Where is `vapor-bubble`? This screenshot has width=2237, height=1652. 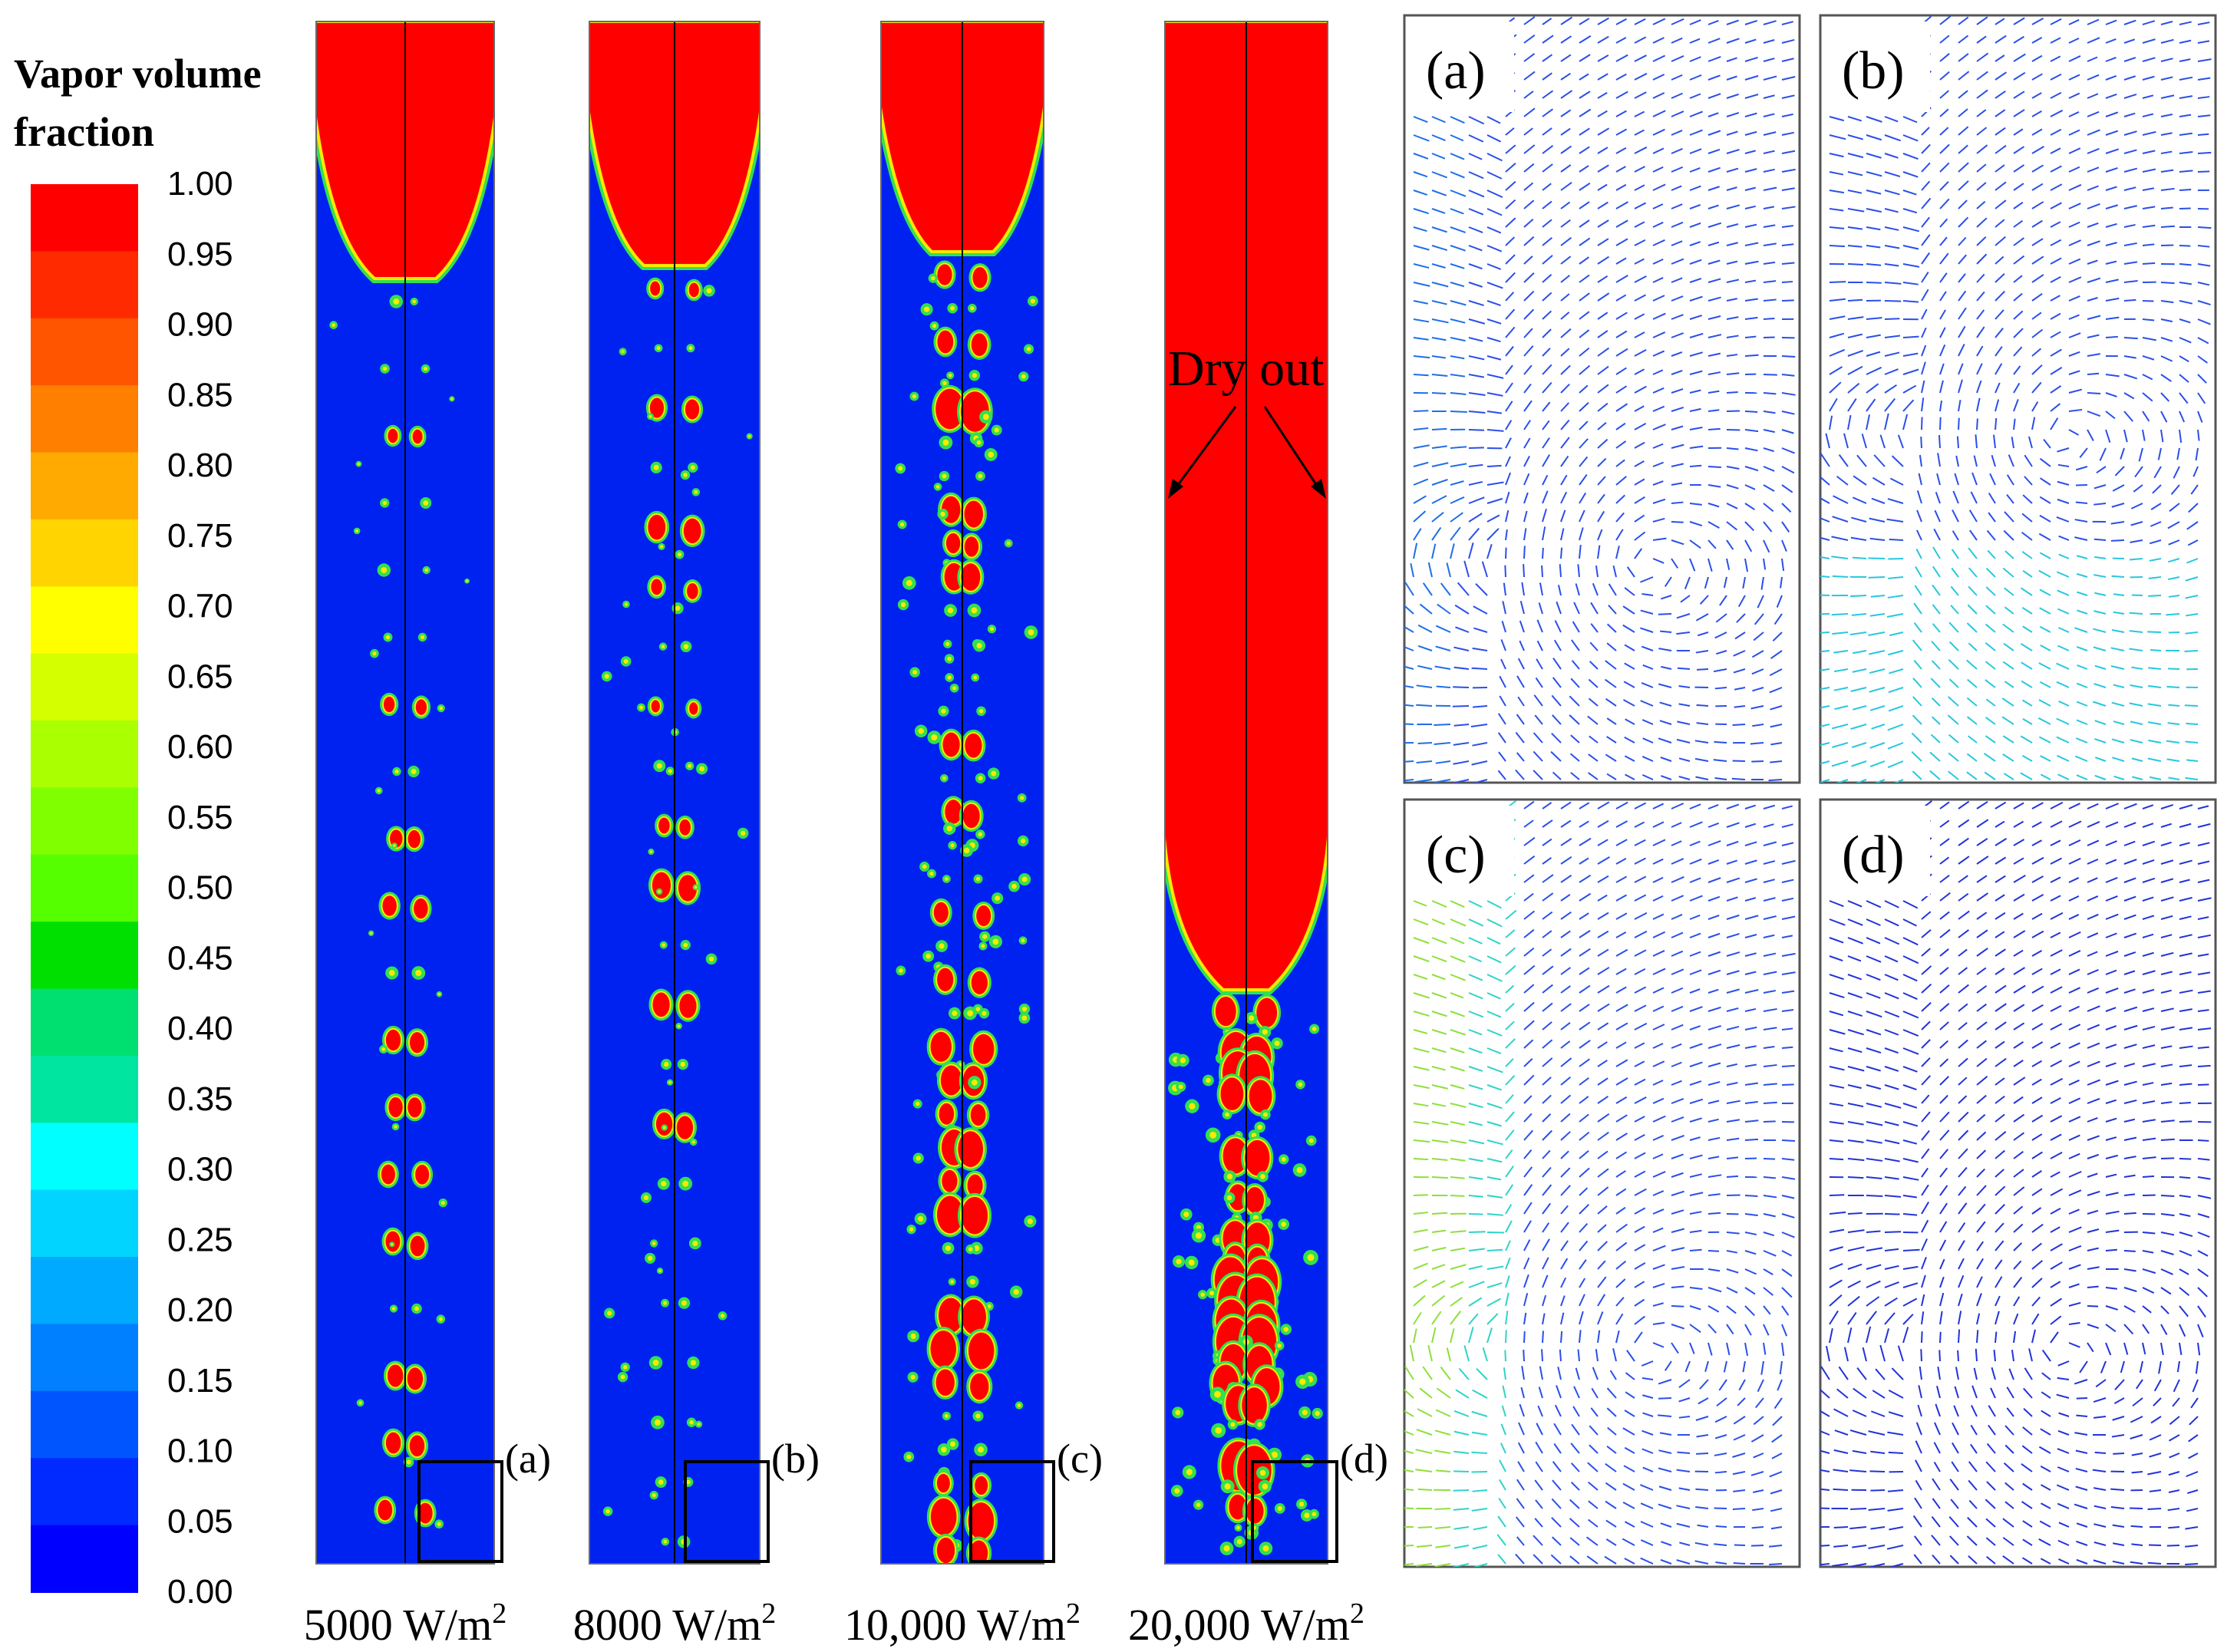
vapor-bubble is located at coordinates (950, 1214).